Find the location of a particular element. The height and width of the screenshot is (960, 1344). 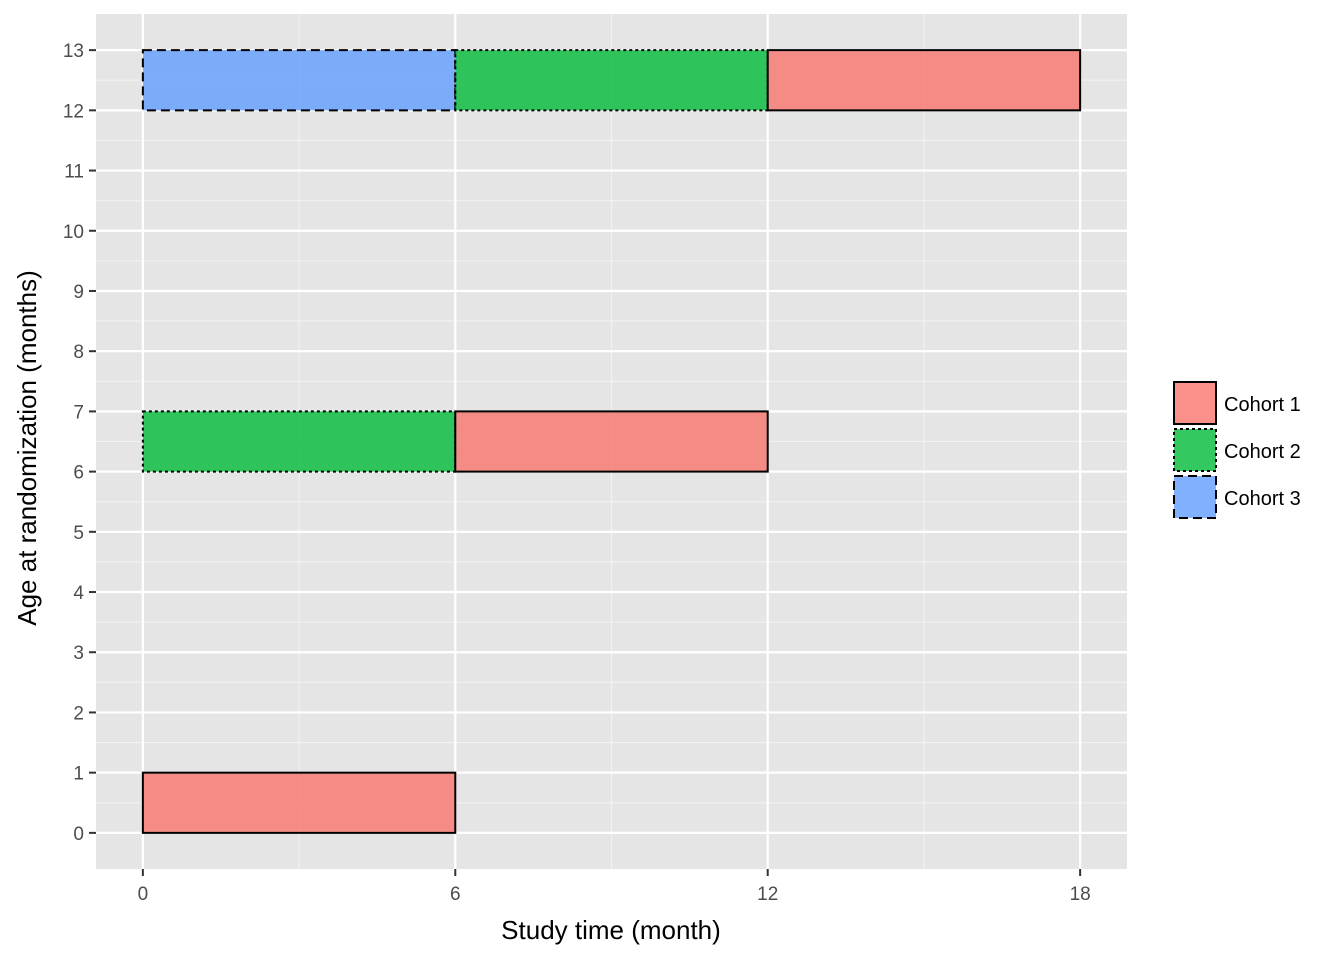

y-tick-label: 6 is located at coordinates (78, 473).